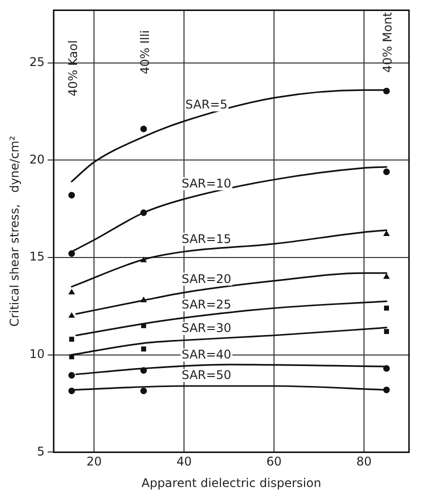  I want to click on series-label: SAR=5, so click(206, 105).